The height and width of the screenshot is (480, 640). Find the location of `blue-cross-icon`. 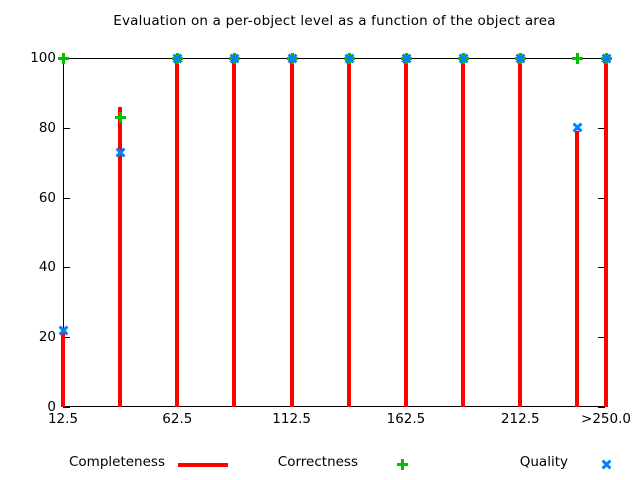

blue-cross-icon is located at coordinates (607, 465).